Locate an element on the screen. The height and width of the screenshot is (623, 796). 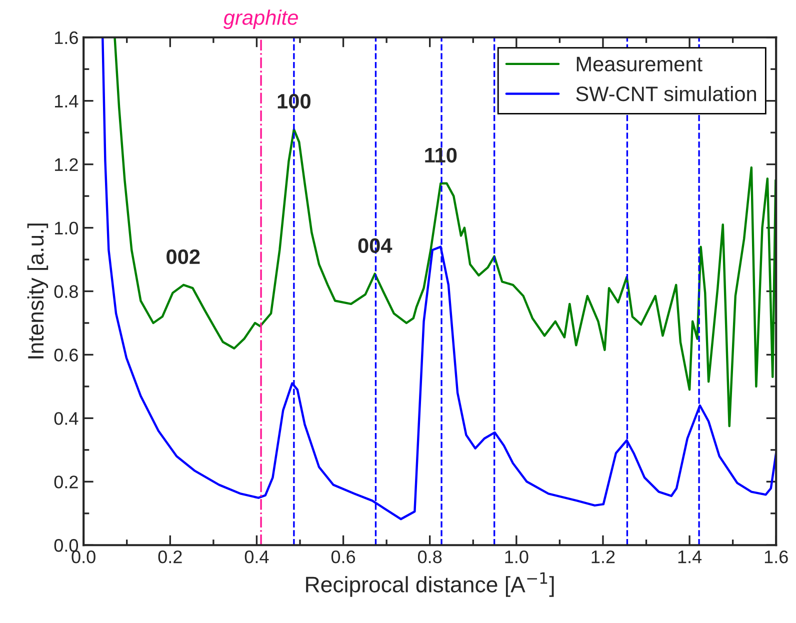
y-tick-label: 0.6 is located at coordinates (66, 355).